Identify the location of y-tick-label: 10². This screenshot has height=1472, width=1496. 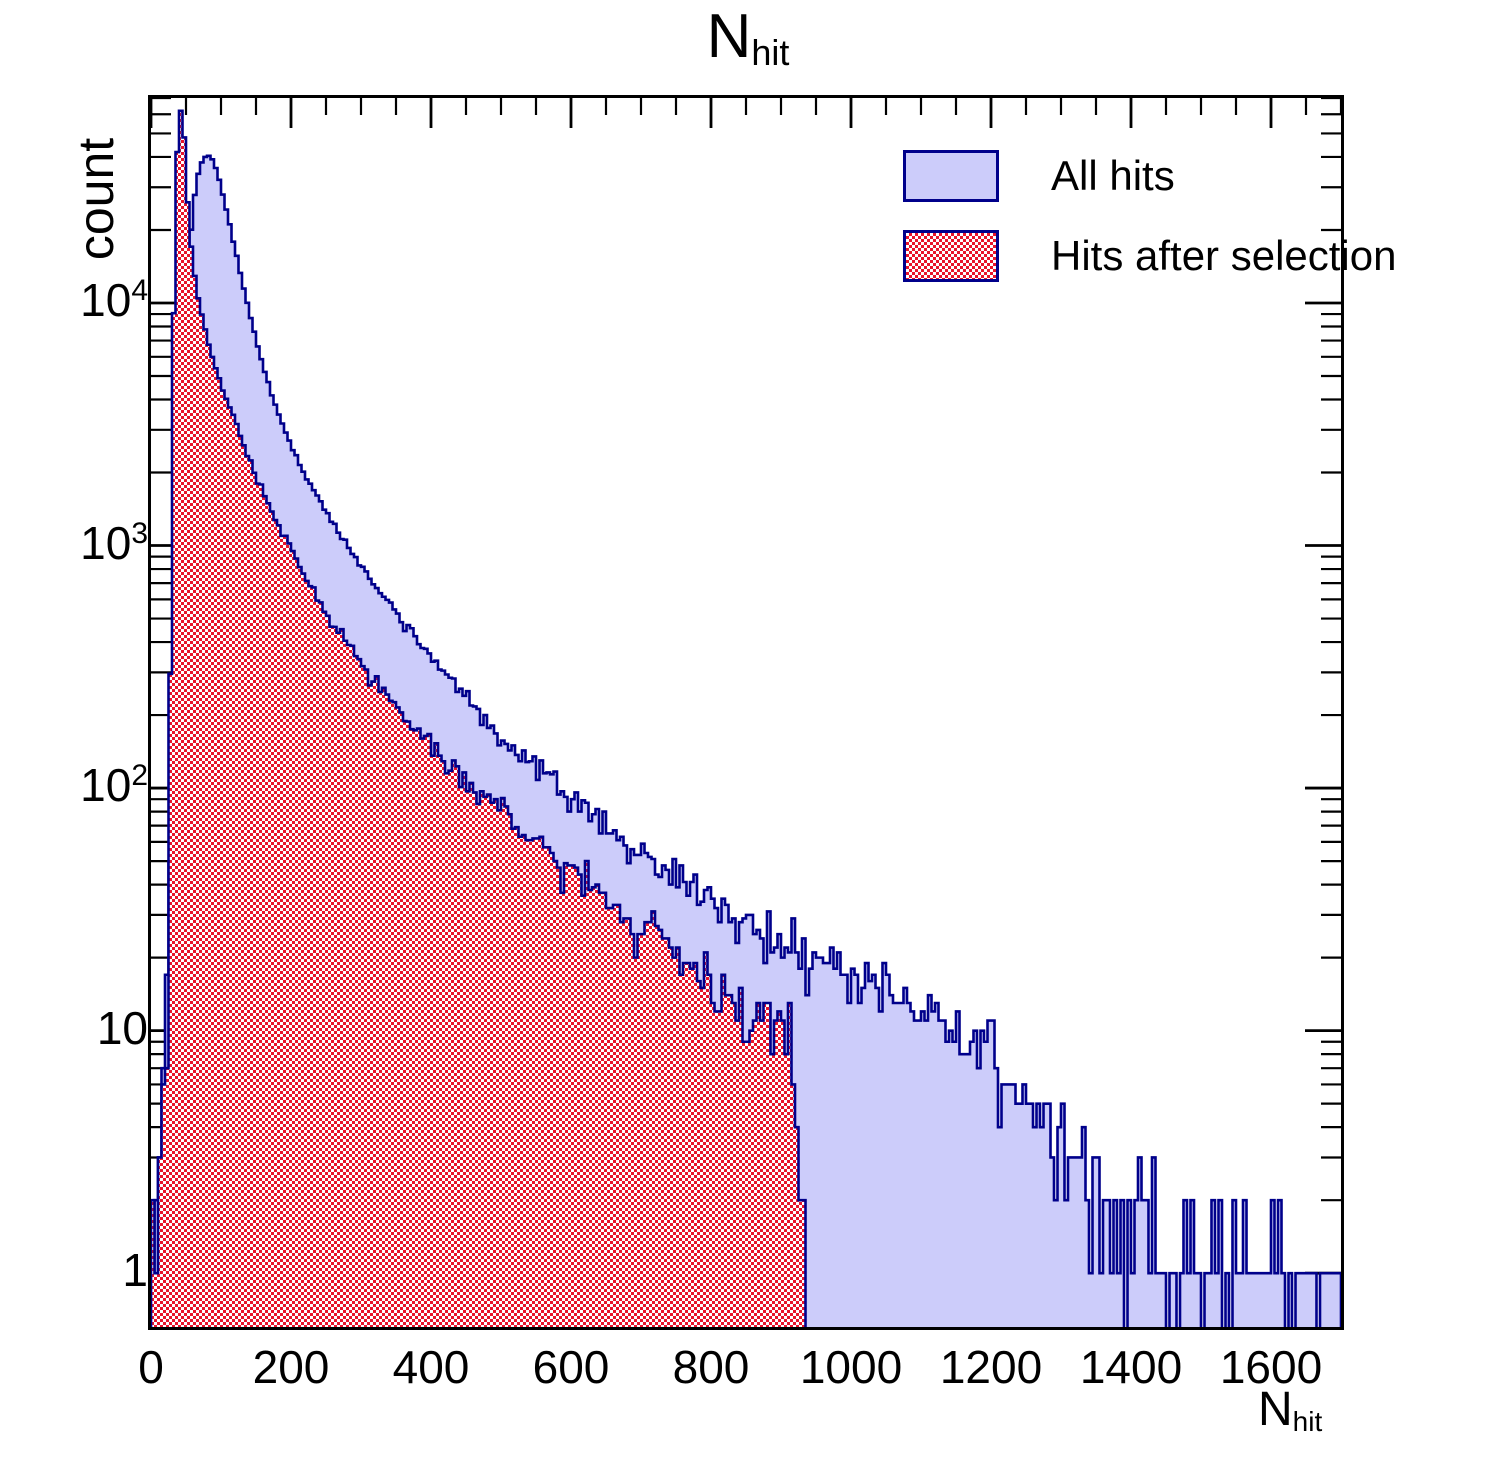
(114, 785).